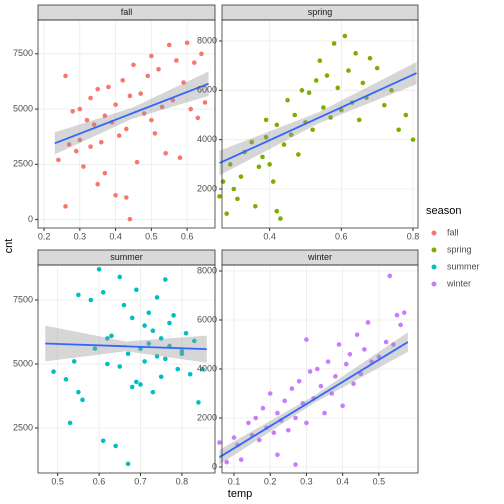  Describe the element at coordinates (463, 266) in the screenshot. I see `legend-label: summer` at that location.